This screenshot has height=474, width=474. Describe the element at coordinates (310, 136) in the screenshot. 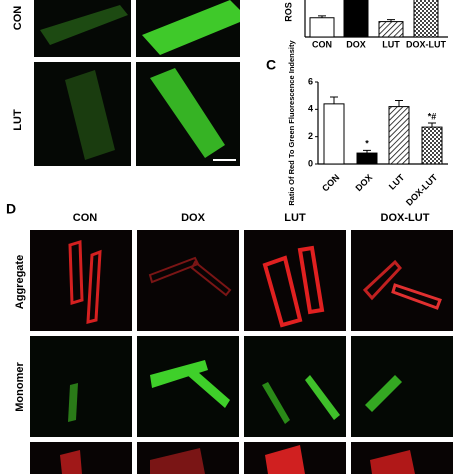

I see `y-tick-label: 2` at that location.